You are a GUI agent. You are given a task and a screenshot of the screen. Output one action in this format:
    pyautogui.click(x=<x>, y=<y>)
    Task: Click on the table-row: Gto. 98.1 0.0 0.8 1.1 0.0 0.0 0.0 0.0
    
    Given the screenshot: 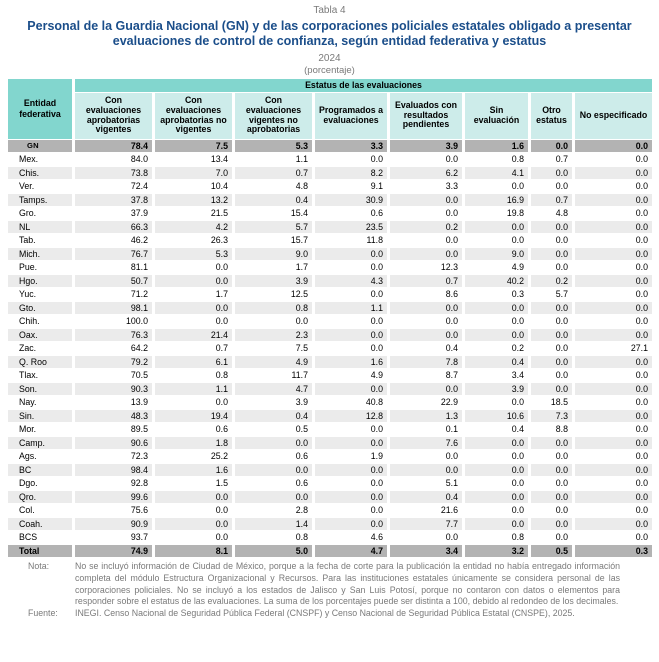 What is the action you would take?
    pyautogui.click(x=330, y=307)
    